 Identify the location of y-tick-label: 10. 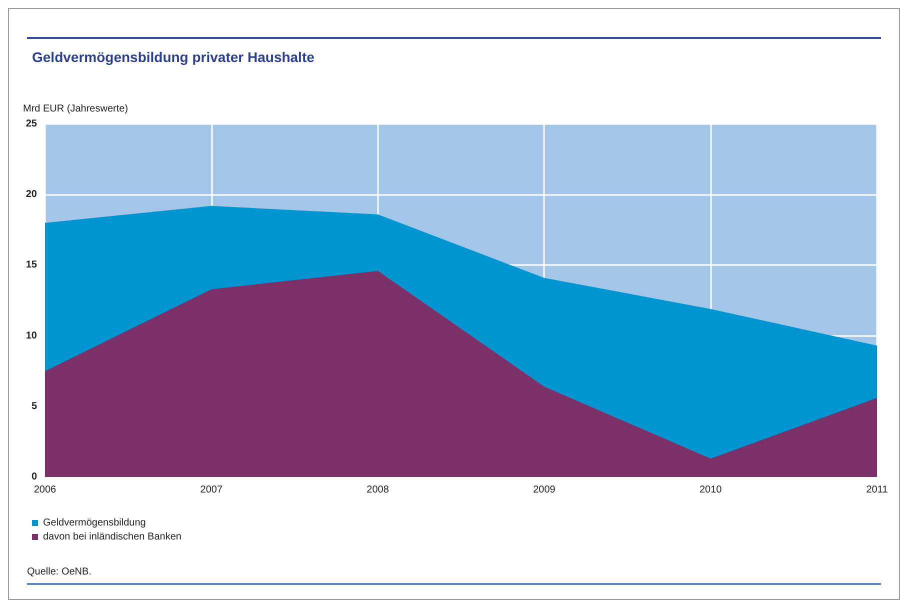
(32, 336).